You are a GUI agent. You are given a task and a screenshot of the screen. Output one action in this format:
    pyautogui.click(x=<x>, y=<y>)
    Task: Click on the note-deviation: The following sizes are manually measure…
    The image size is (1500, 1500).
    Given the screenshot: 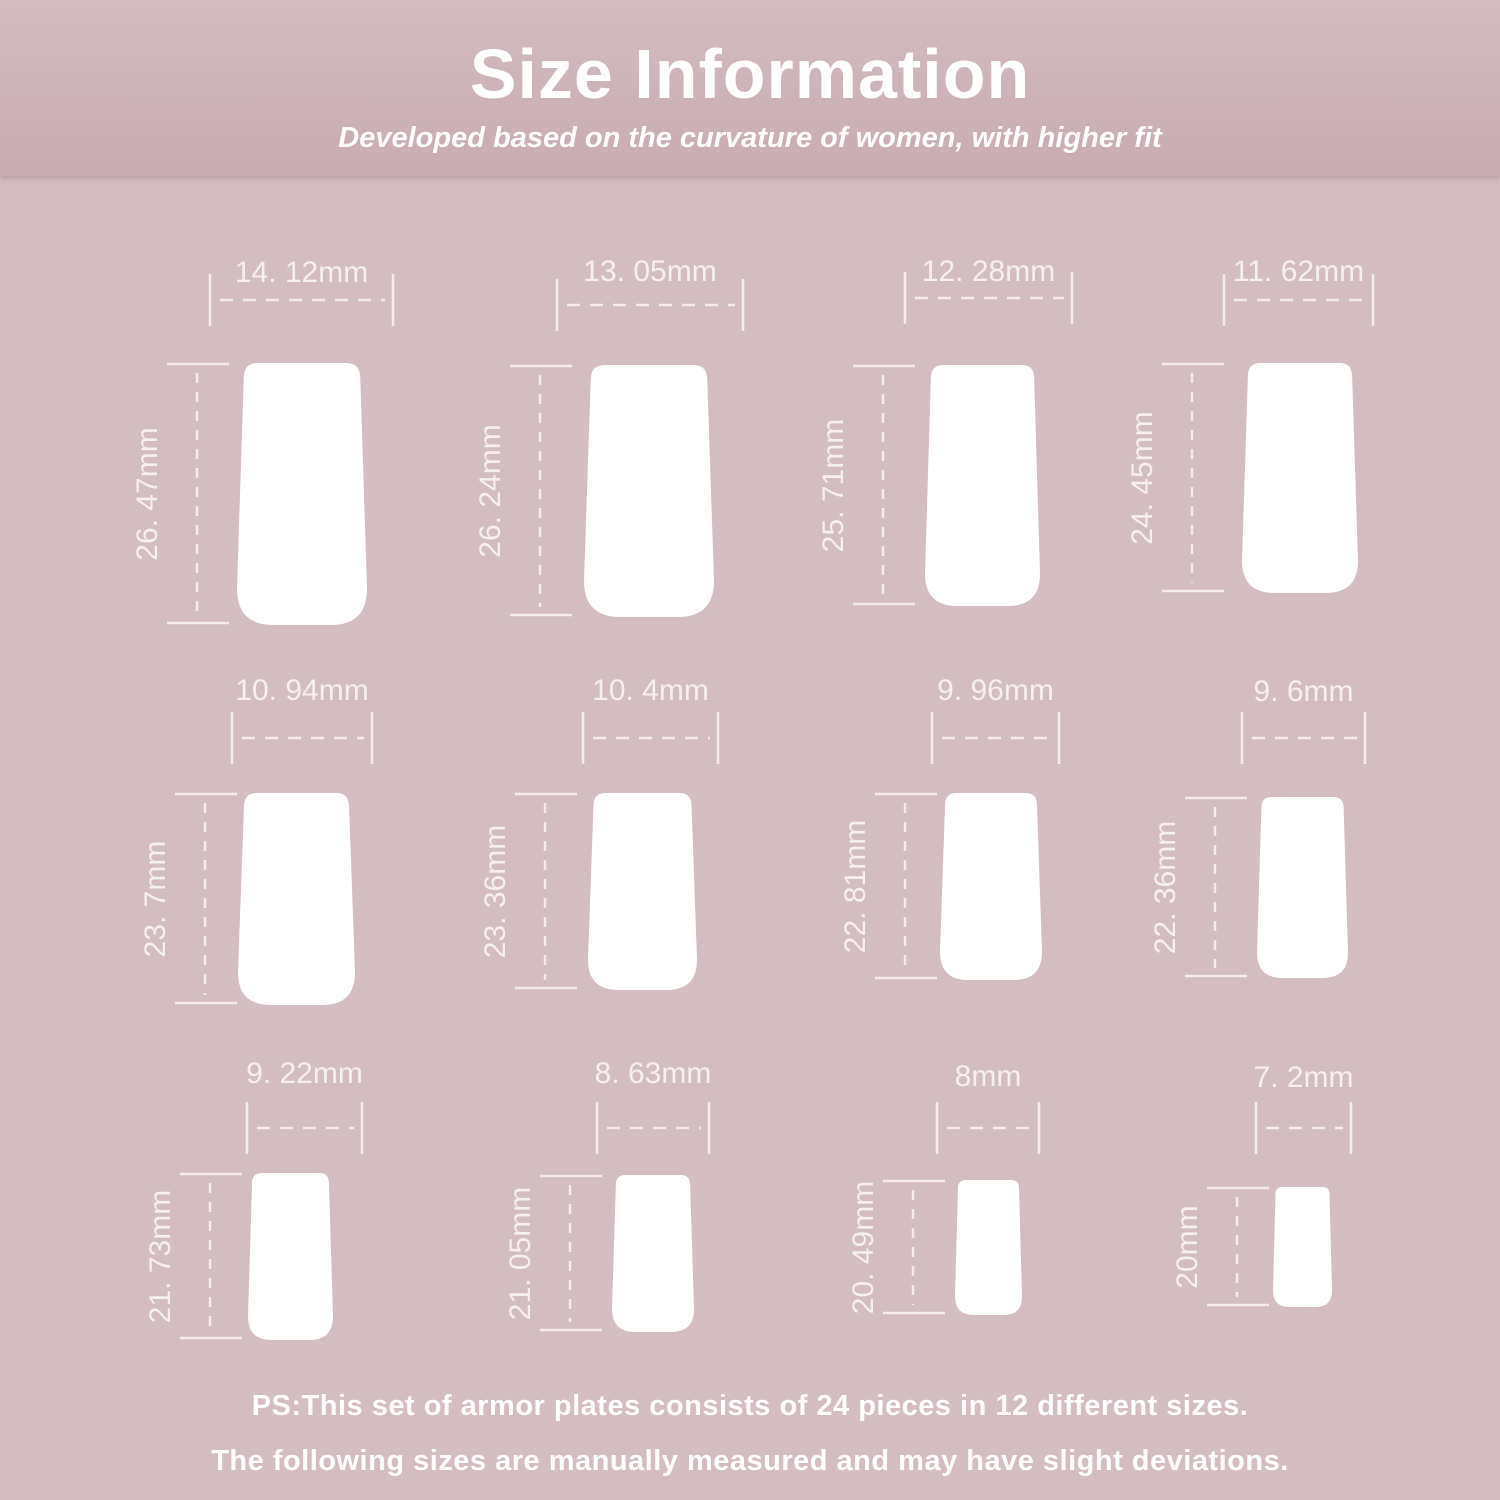 What is the action you would take?
    pyautogui.click(x=750, y=1461)
    